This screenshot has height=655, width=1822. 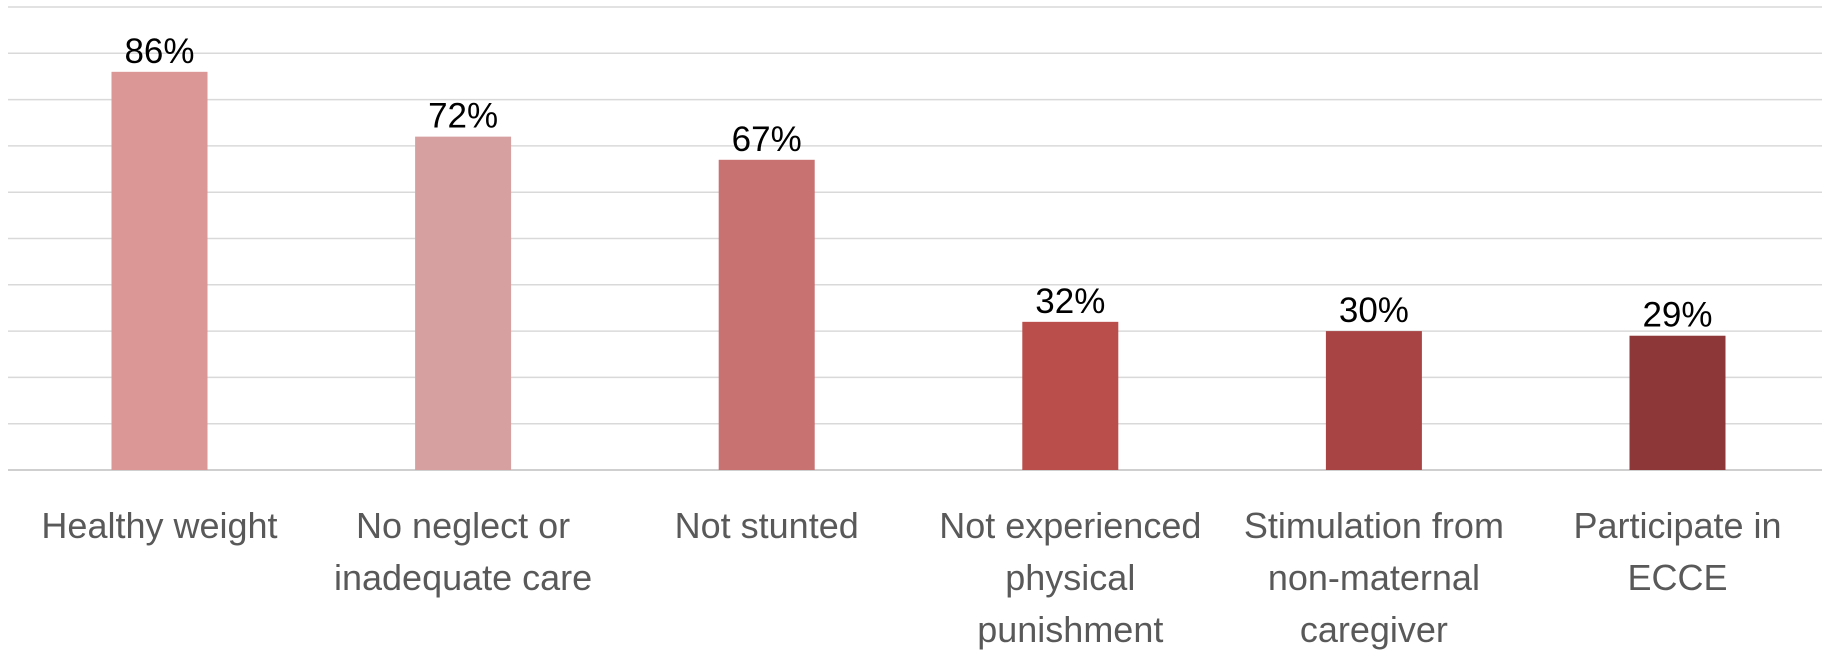 I want to click on x-tick-label: Stimulation from non-maternal caregiver, so click(x=1374, y=577).